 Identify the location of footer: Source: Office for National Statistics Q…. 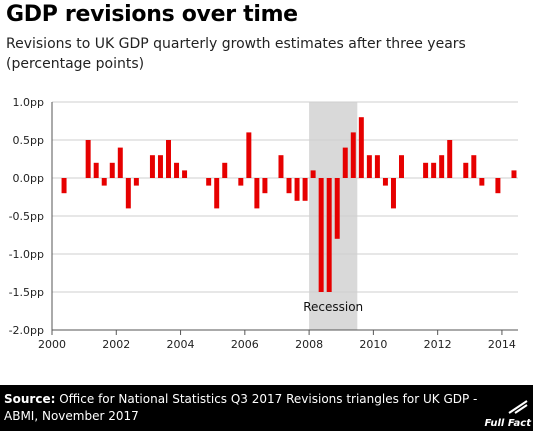
(266, 408).